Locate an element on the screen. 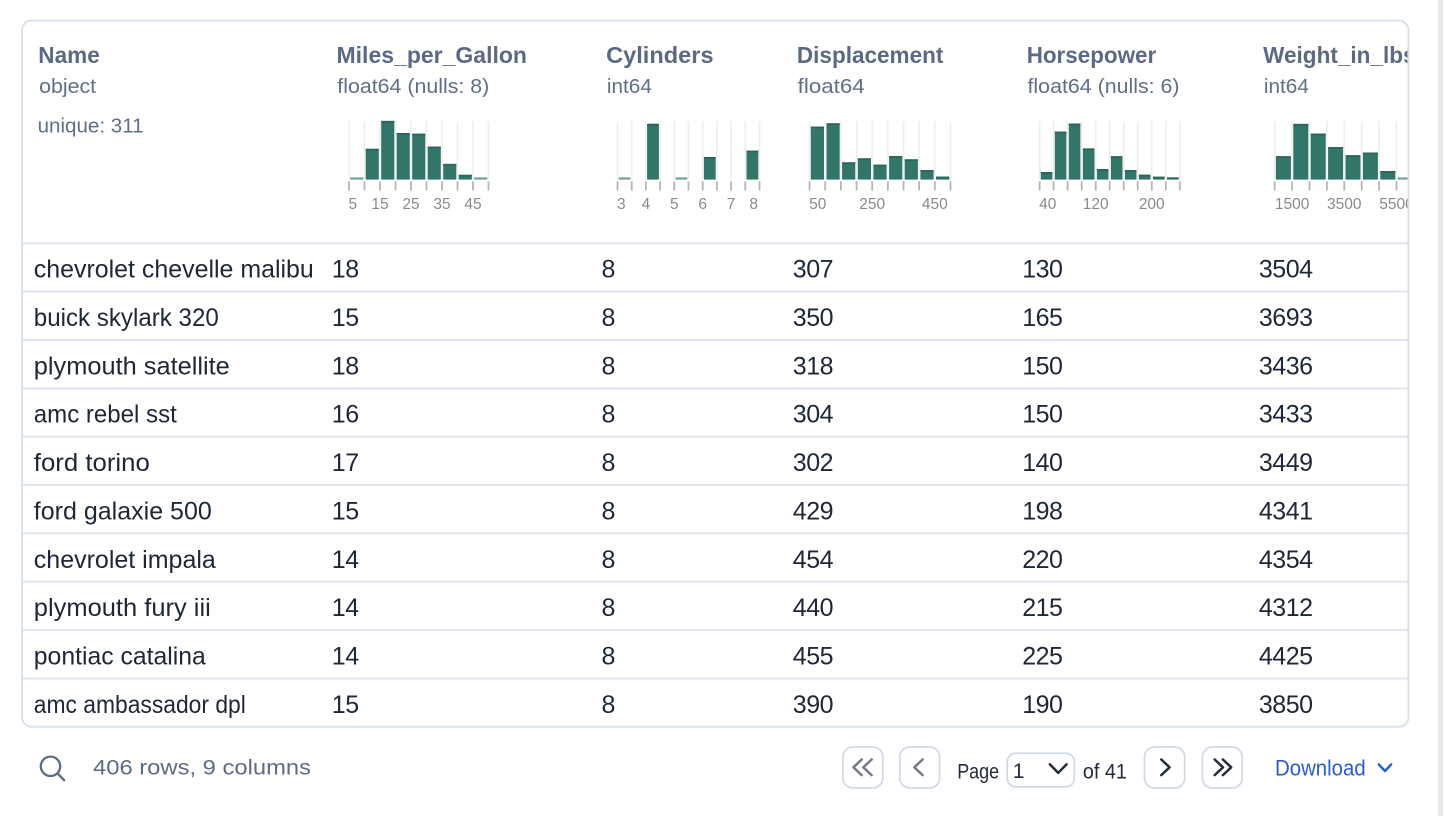  svg-text: 440 is located at coordinates (813, 608).